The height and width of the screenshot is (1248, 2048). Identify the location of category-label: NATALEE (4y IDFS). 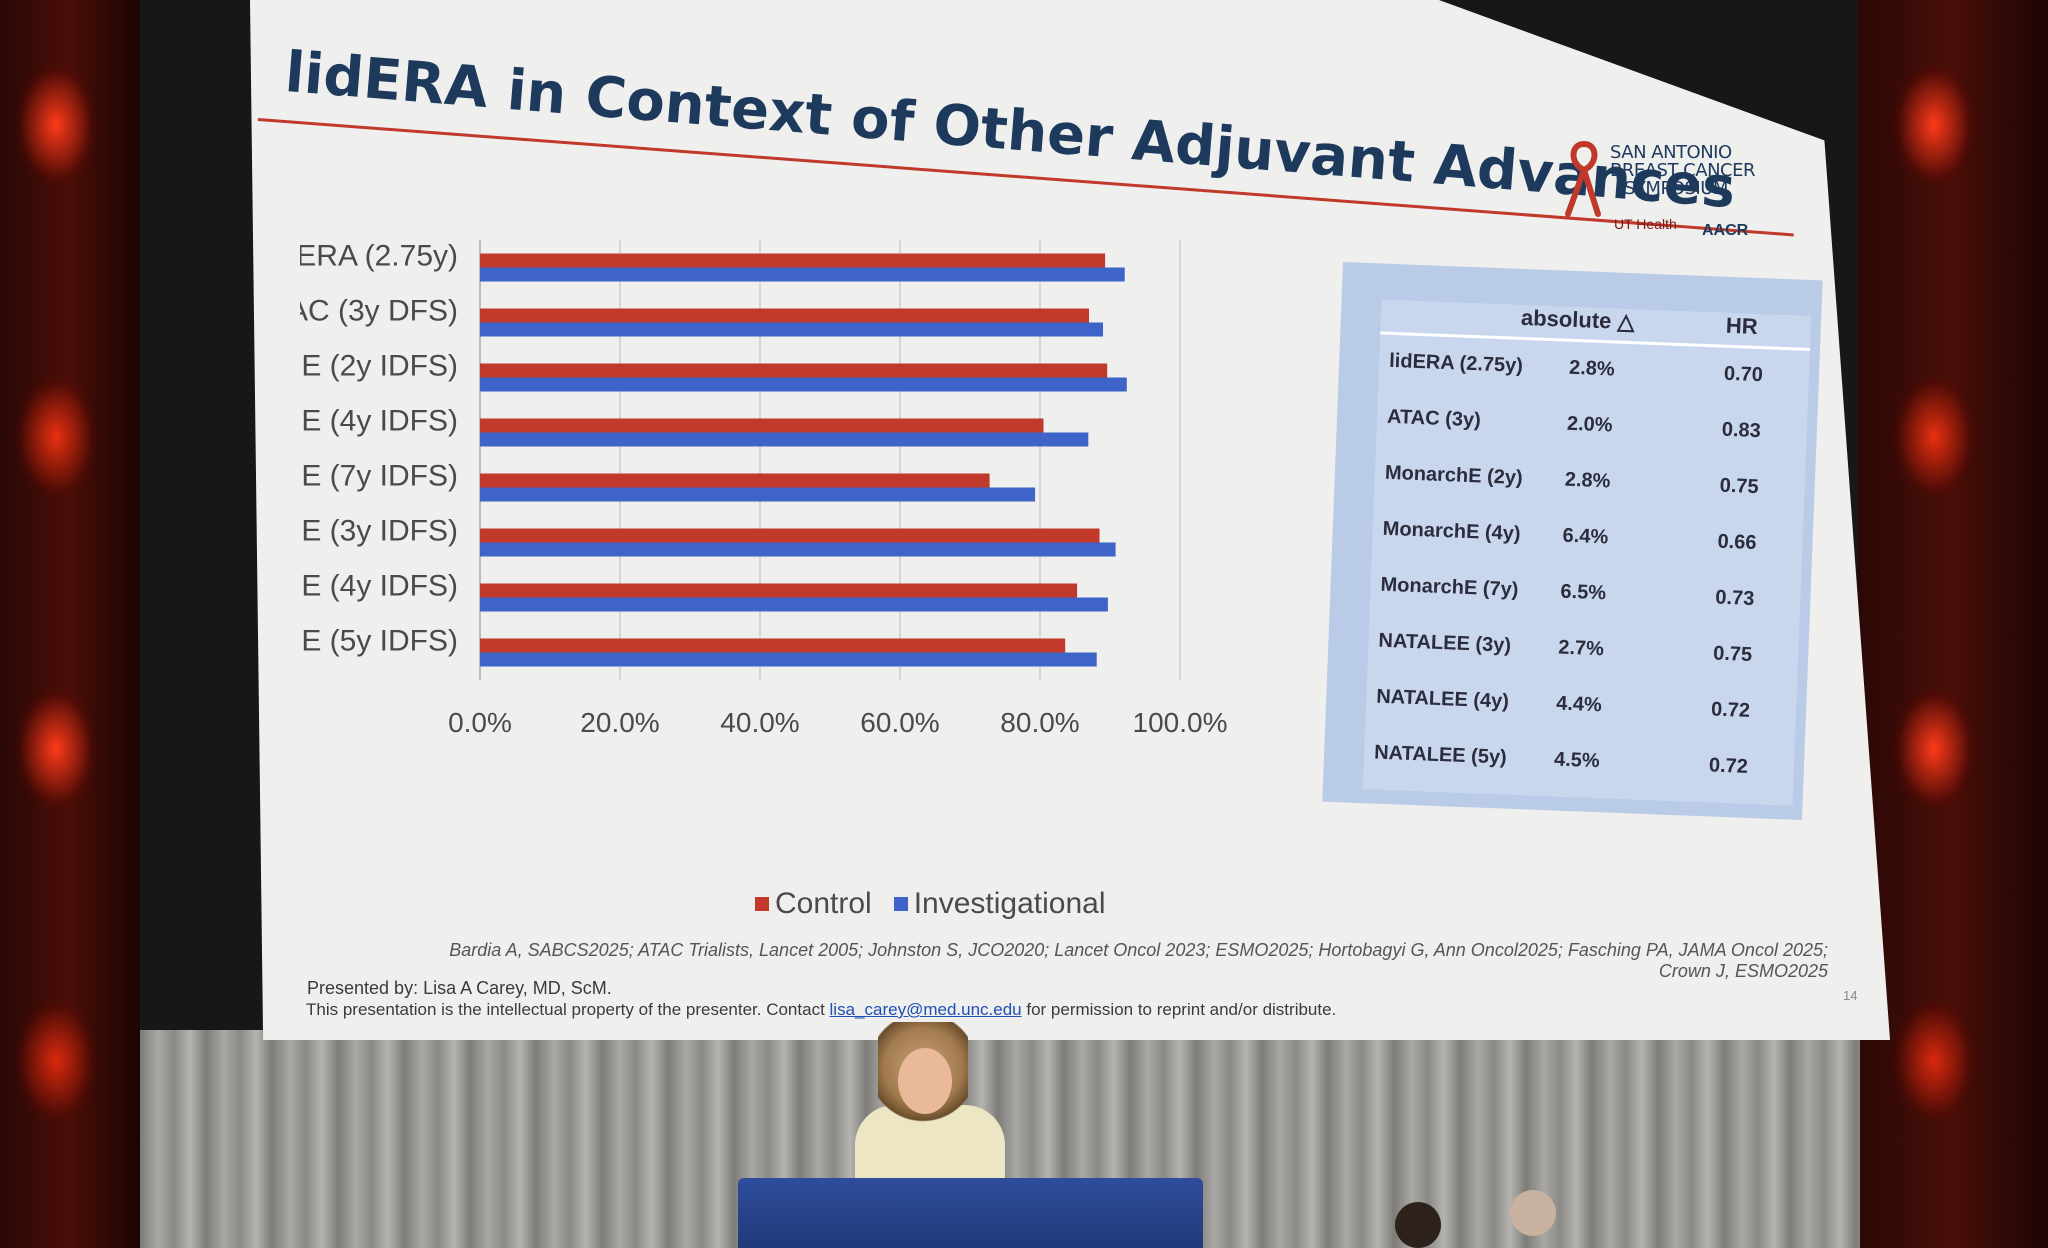
(379, 586).